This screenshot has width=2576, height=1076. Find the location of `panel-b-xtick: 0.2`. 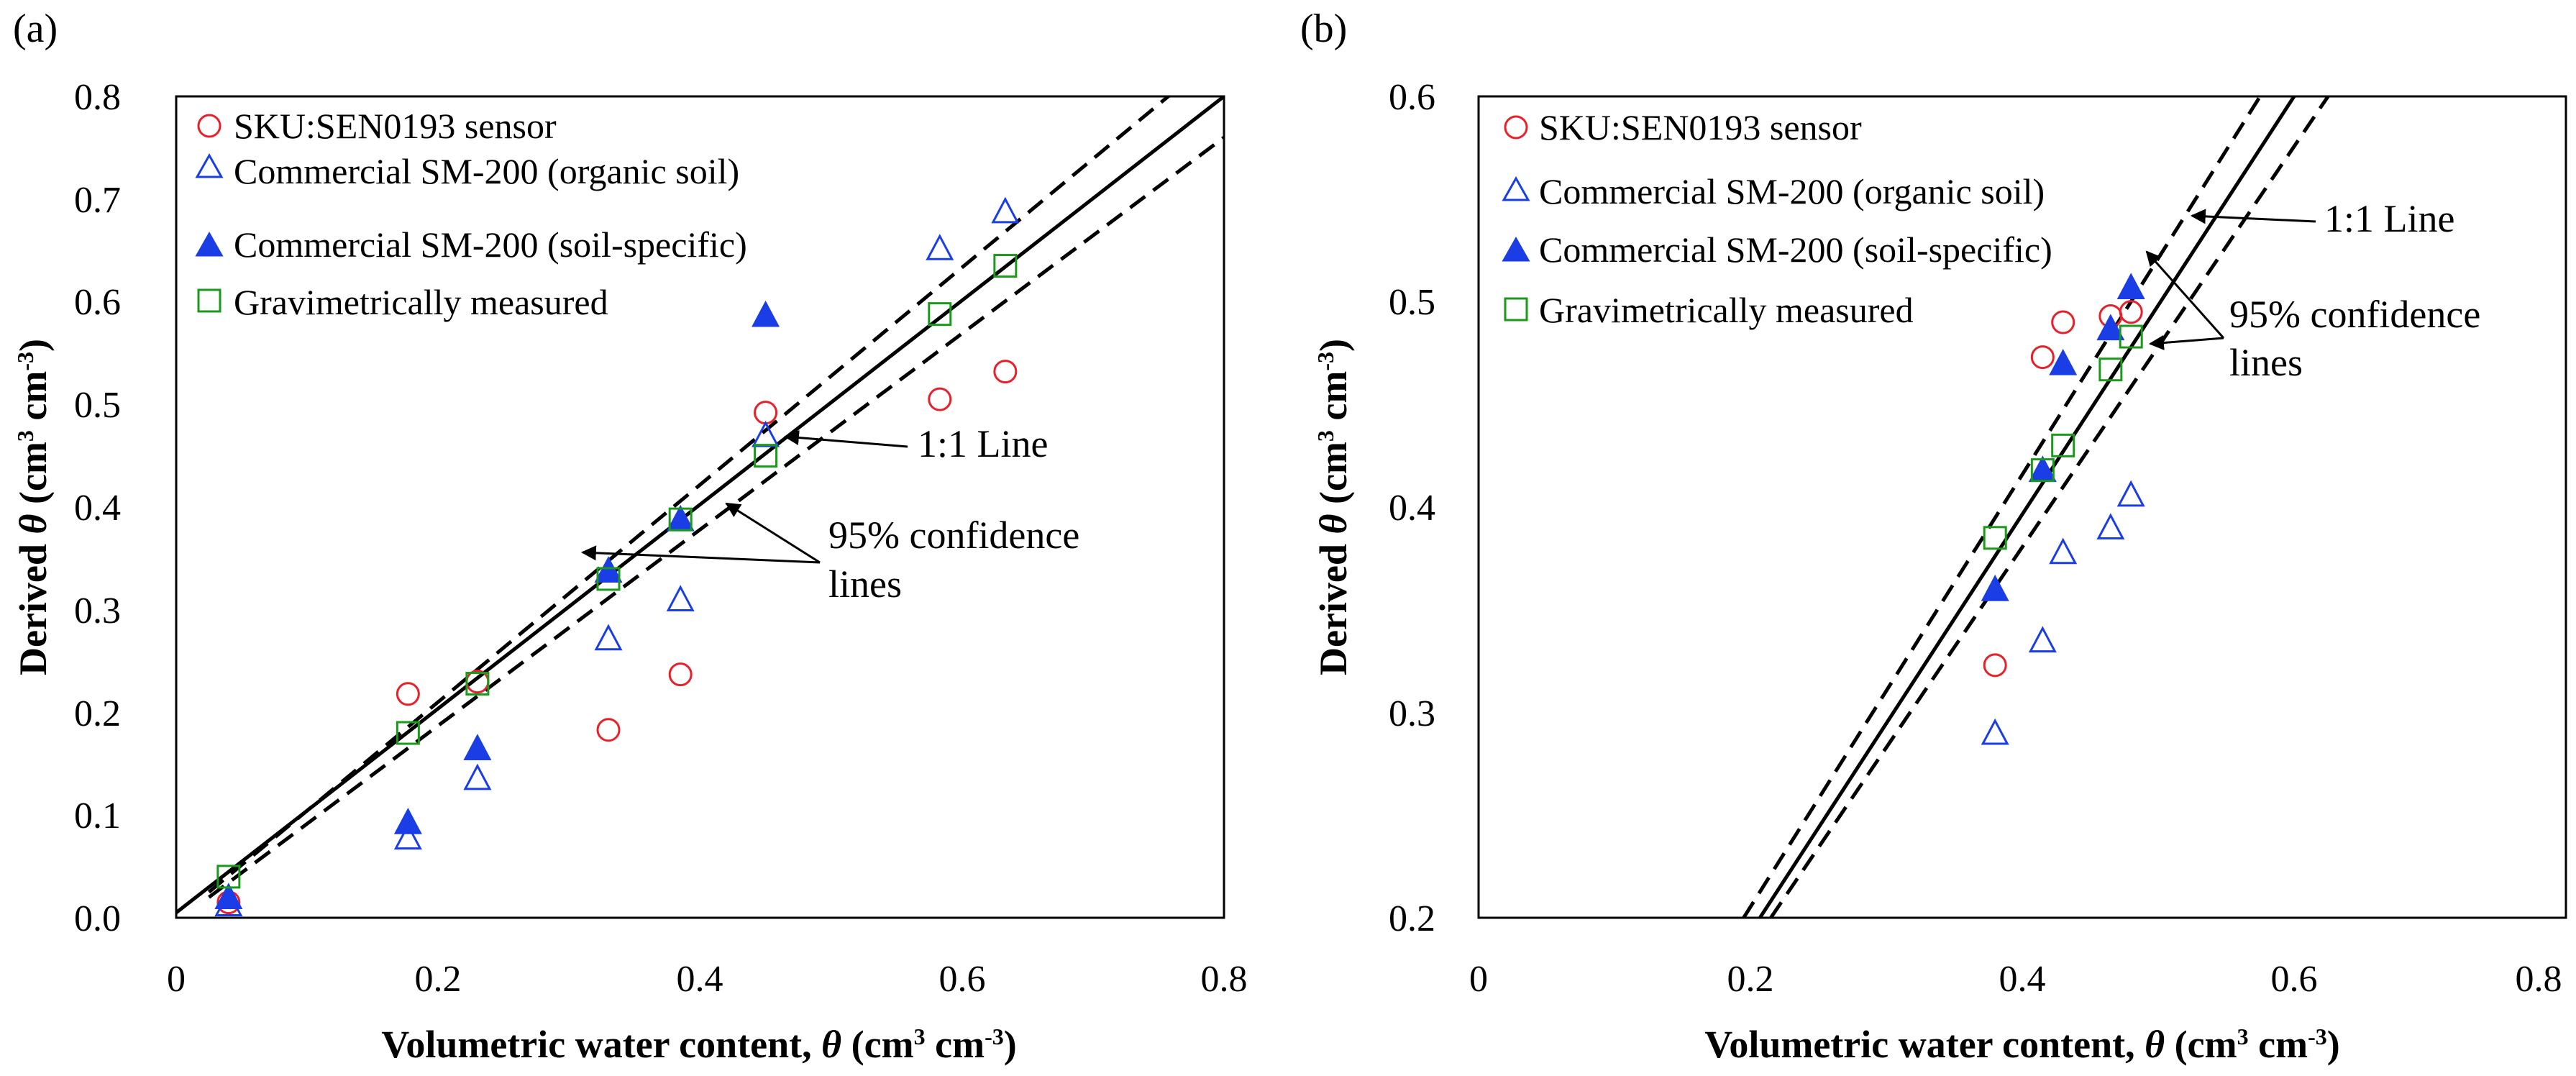

panel-b-xtick: 0.2 is located at coordinates (1750, 979).